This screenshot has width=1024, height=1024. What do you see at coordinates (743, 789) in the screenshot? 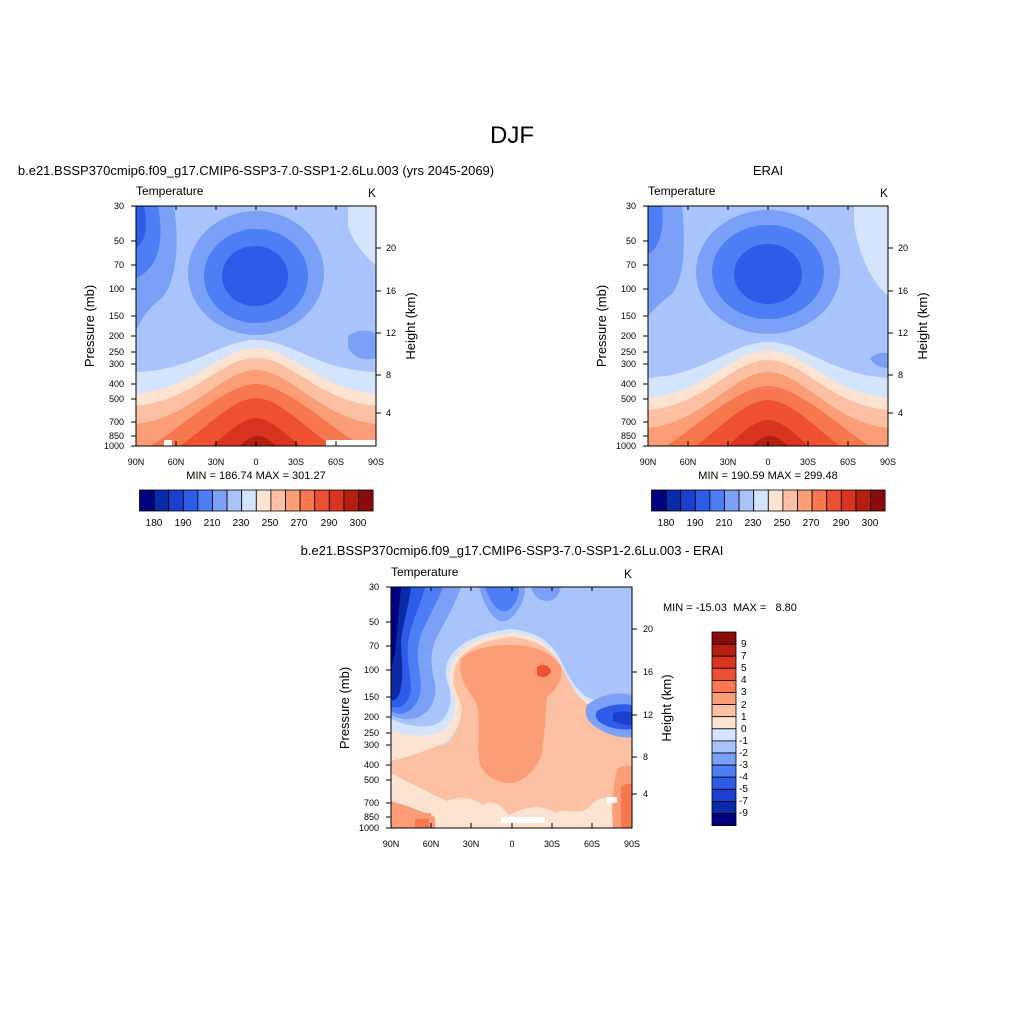
I see `colorbar-tick-label: -5` at bounding box center [743, 789].